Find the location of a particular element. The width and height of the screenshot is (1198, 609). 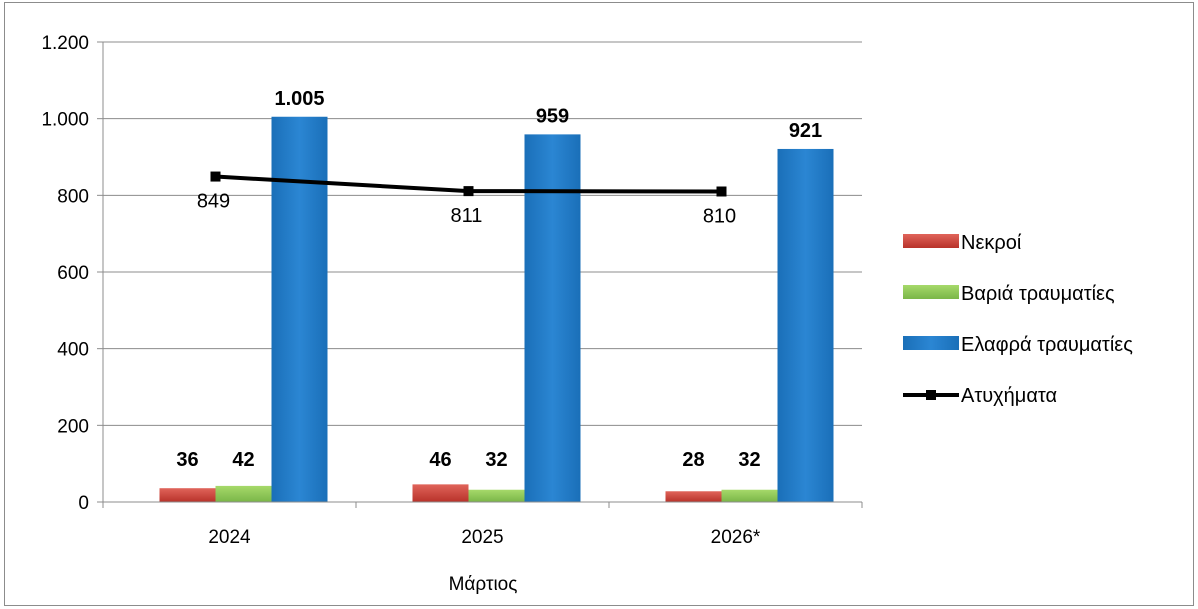

x-axis-title: Μάρτιος is located at coordinates (483, 584).